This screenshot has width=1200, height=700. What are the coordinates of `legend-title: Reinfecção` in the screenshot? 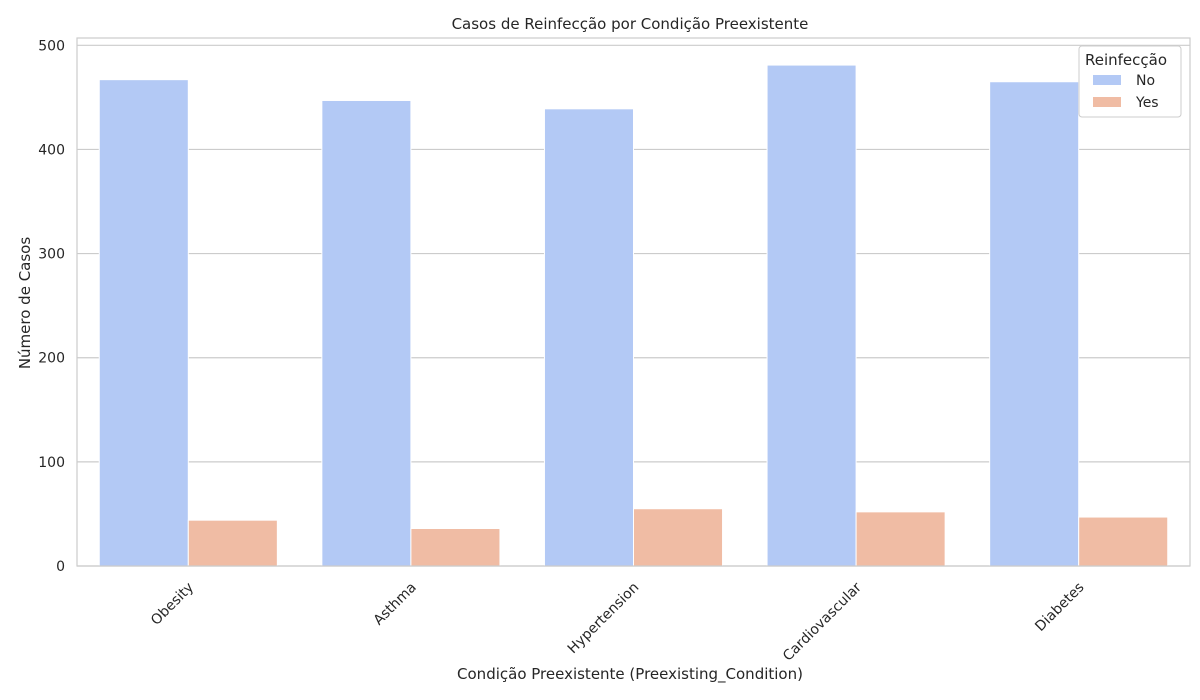 It's located at (1126, 60).